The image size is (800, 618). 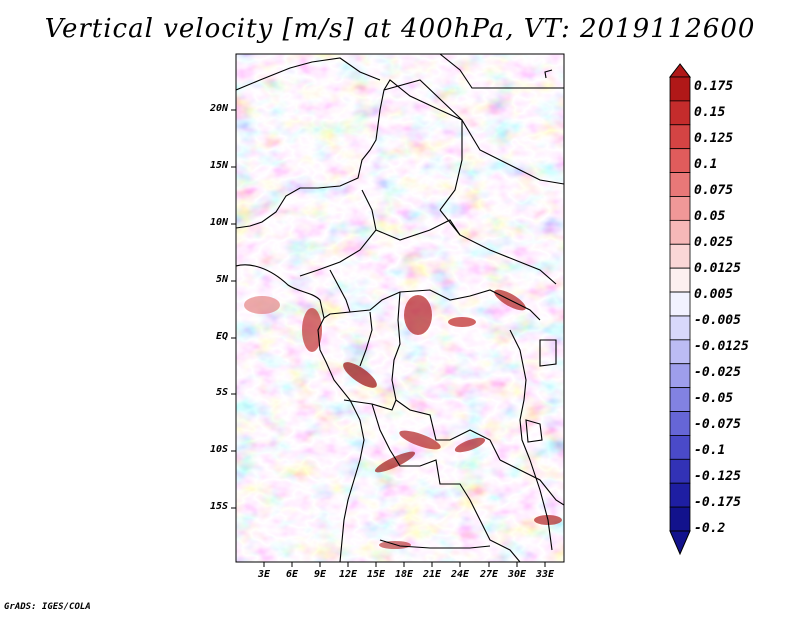 What do you see at coordinates (706, 164) in the screenshot?
I see `colorbar-label: 0.1` at bounding box center [706, 164].